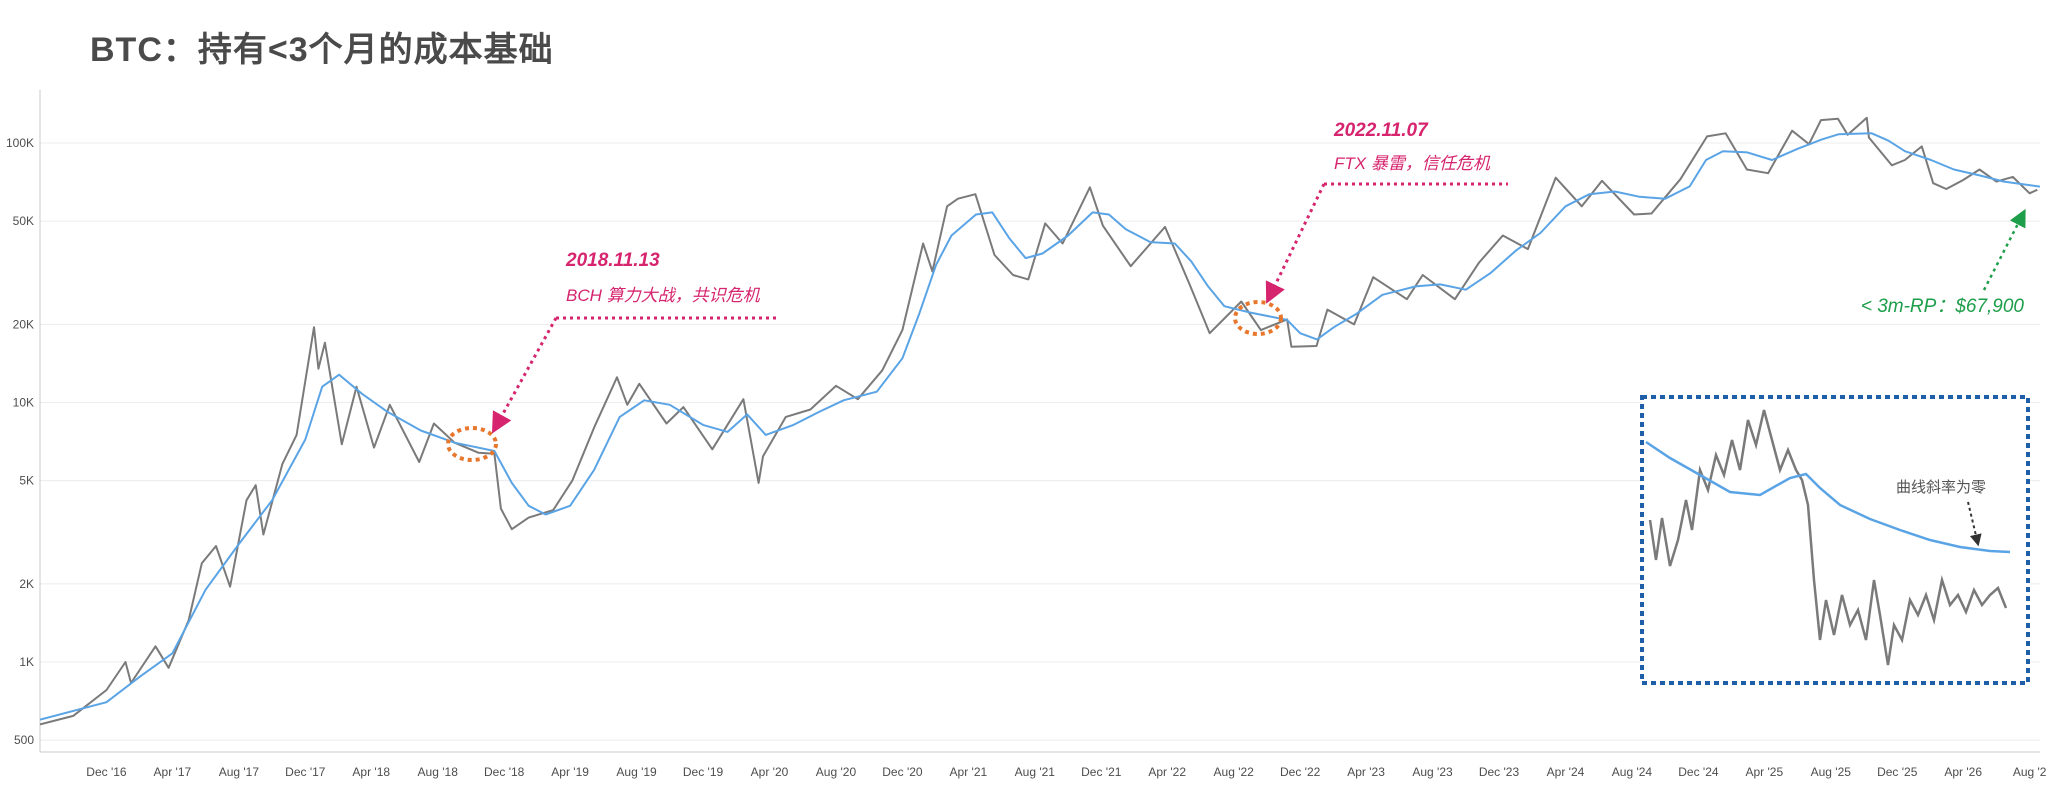  Describe the element at coordinates (1035, 772) in the screenshot. I see `x-tick-label: Aug '21` at that location.